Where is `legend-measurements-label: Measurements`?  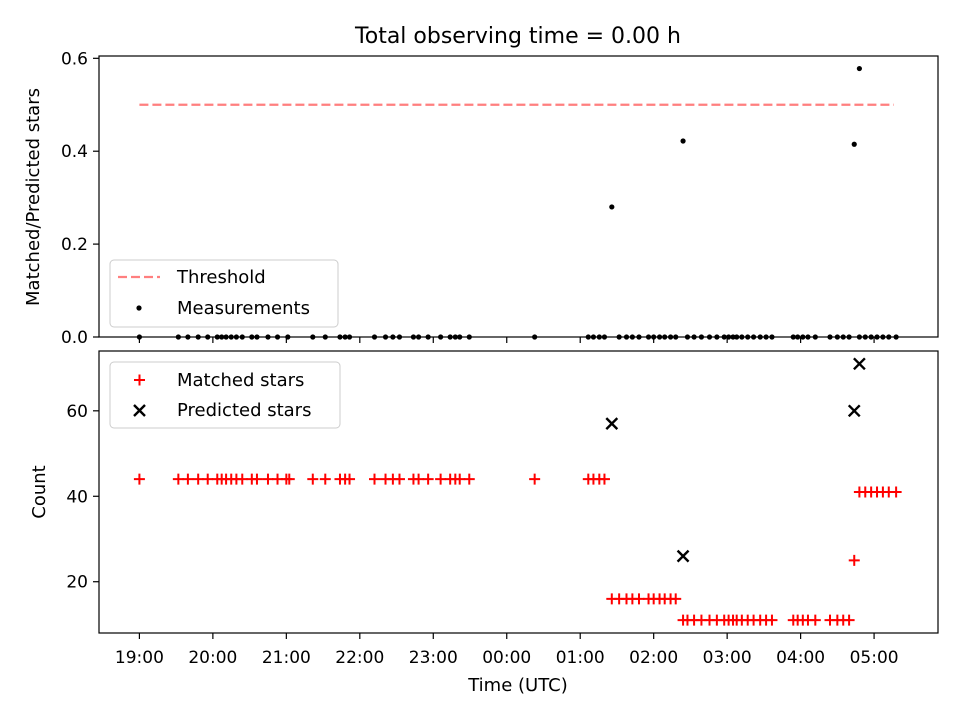
legend-measurements-label: Measurements is located at coordinates (243, 308).